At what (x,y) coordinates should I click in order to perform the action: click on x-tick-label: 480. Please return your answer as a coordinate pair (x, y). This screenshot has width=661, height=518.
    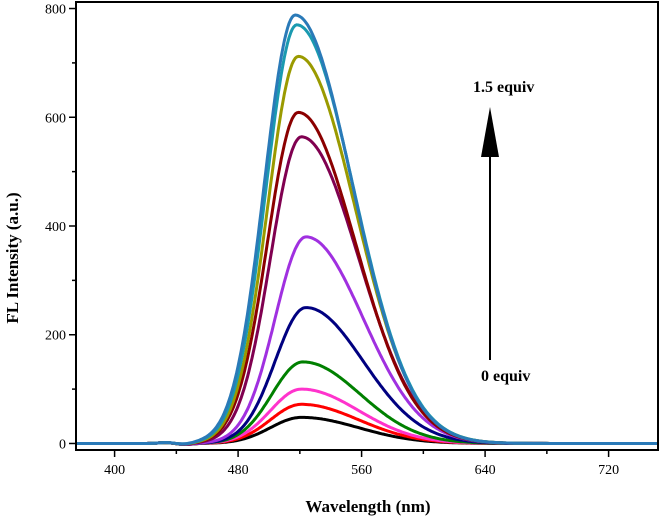
    Looking at the image, I should click on (238, 470).